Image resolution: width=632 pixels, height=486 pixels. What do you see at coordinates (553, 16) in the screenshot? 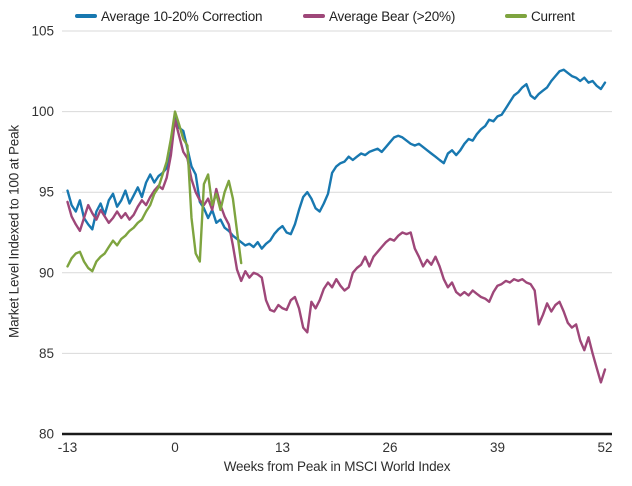
I see `legend-label-current: Current` at bounding box center [553, 16].